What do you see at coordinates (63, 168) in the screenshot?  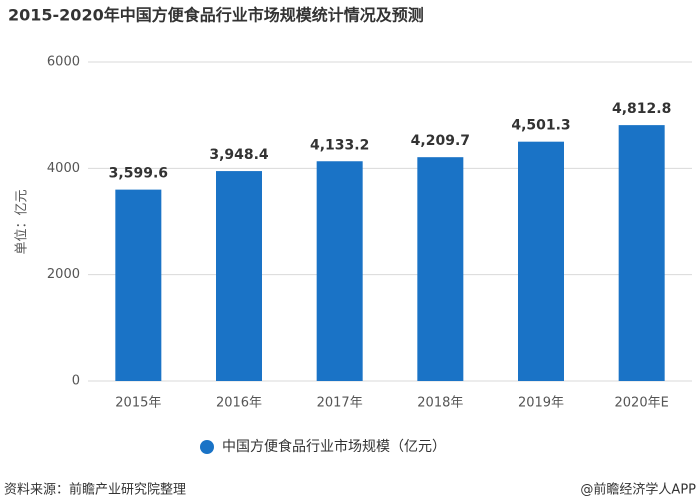 I see `y-tick-label: 4000` at bounding box center [63, 168].